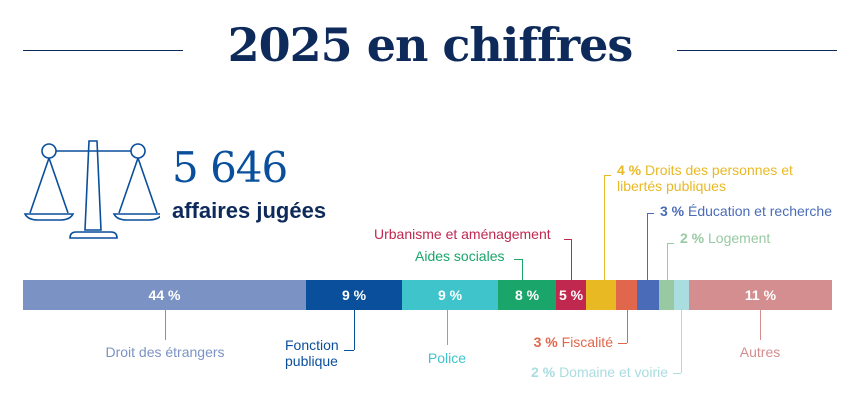  I want to click on category-name: Domaine et voirie, so click(613, 372).